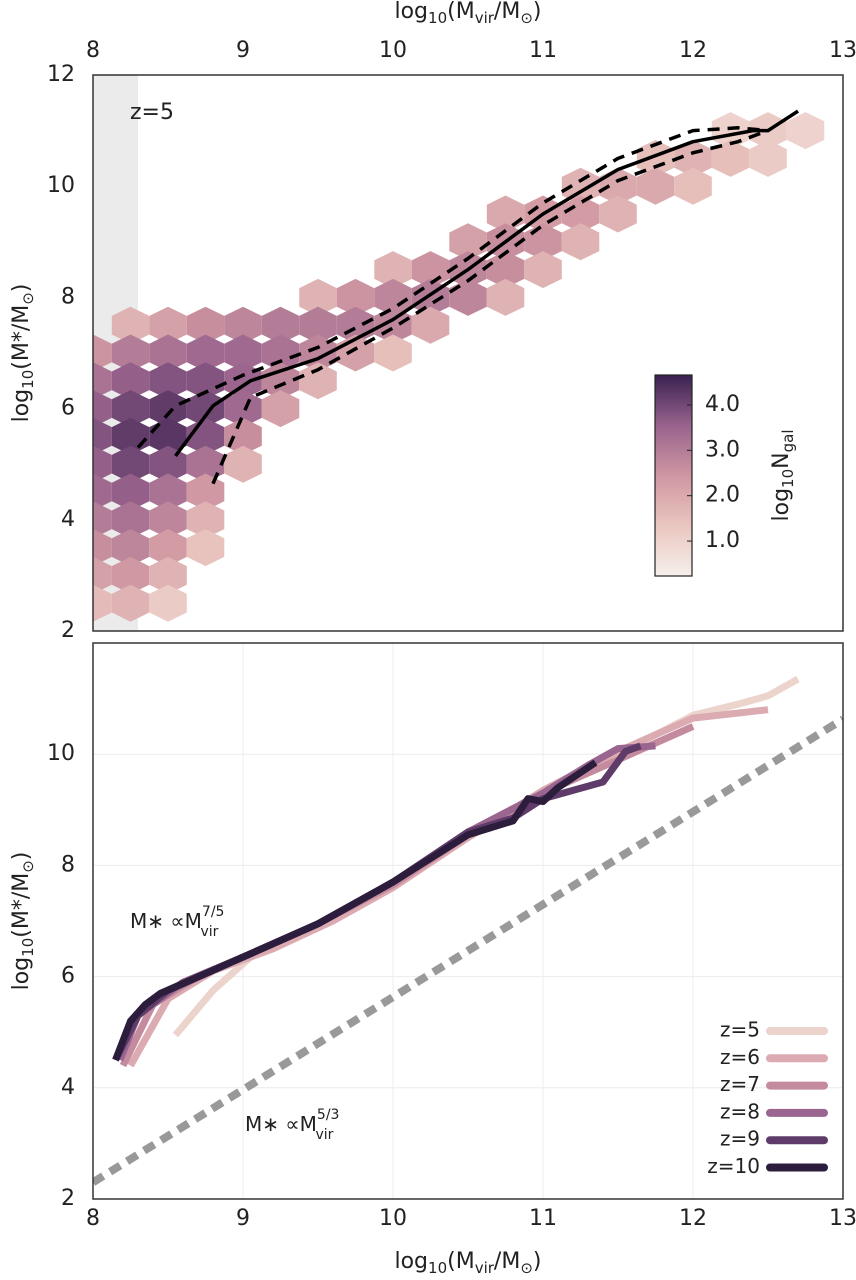  Describe the element at coordinates (722, 449) in the screenshot. I see `colorbar-tick-label: 3.0` at that location.